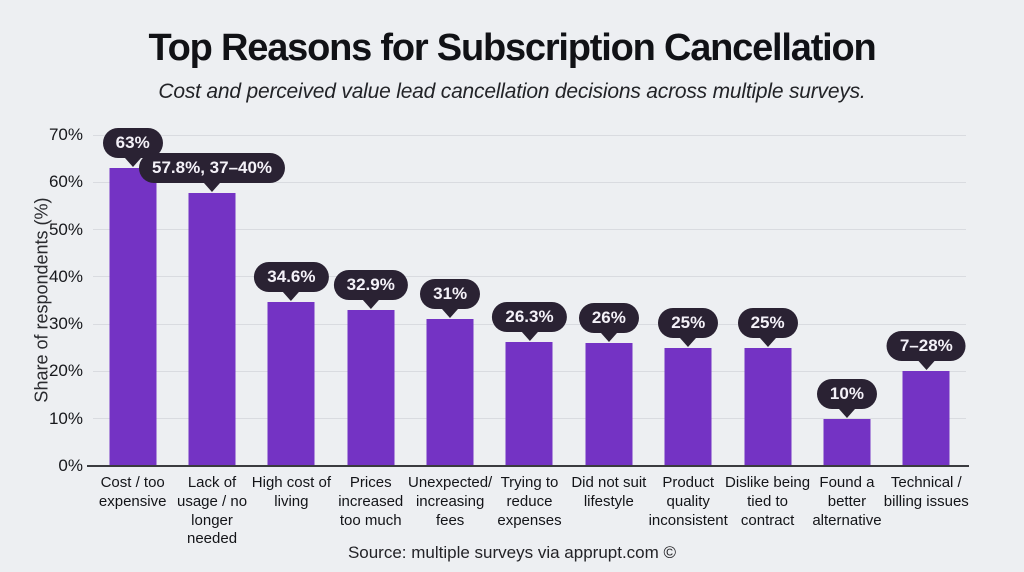 The width and height of the screenshot is (1024, 572). I want to click on value-bubble: 34.6%, so click(291, 282).